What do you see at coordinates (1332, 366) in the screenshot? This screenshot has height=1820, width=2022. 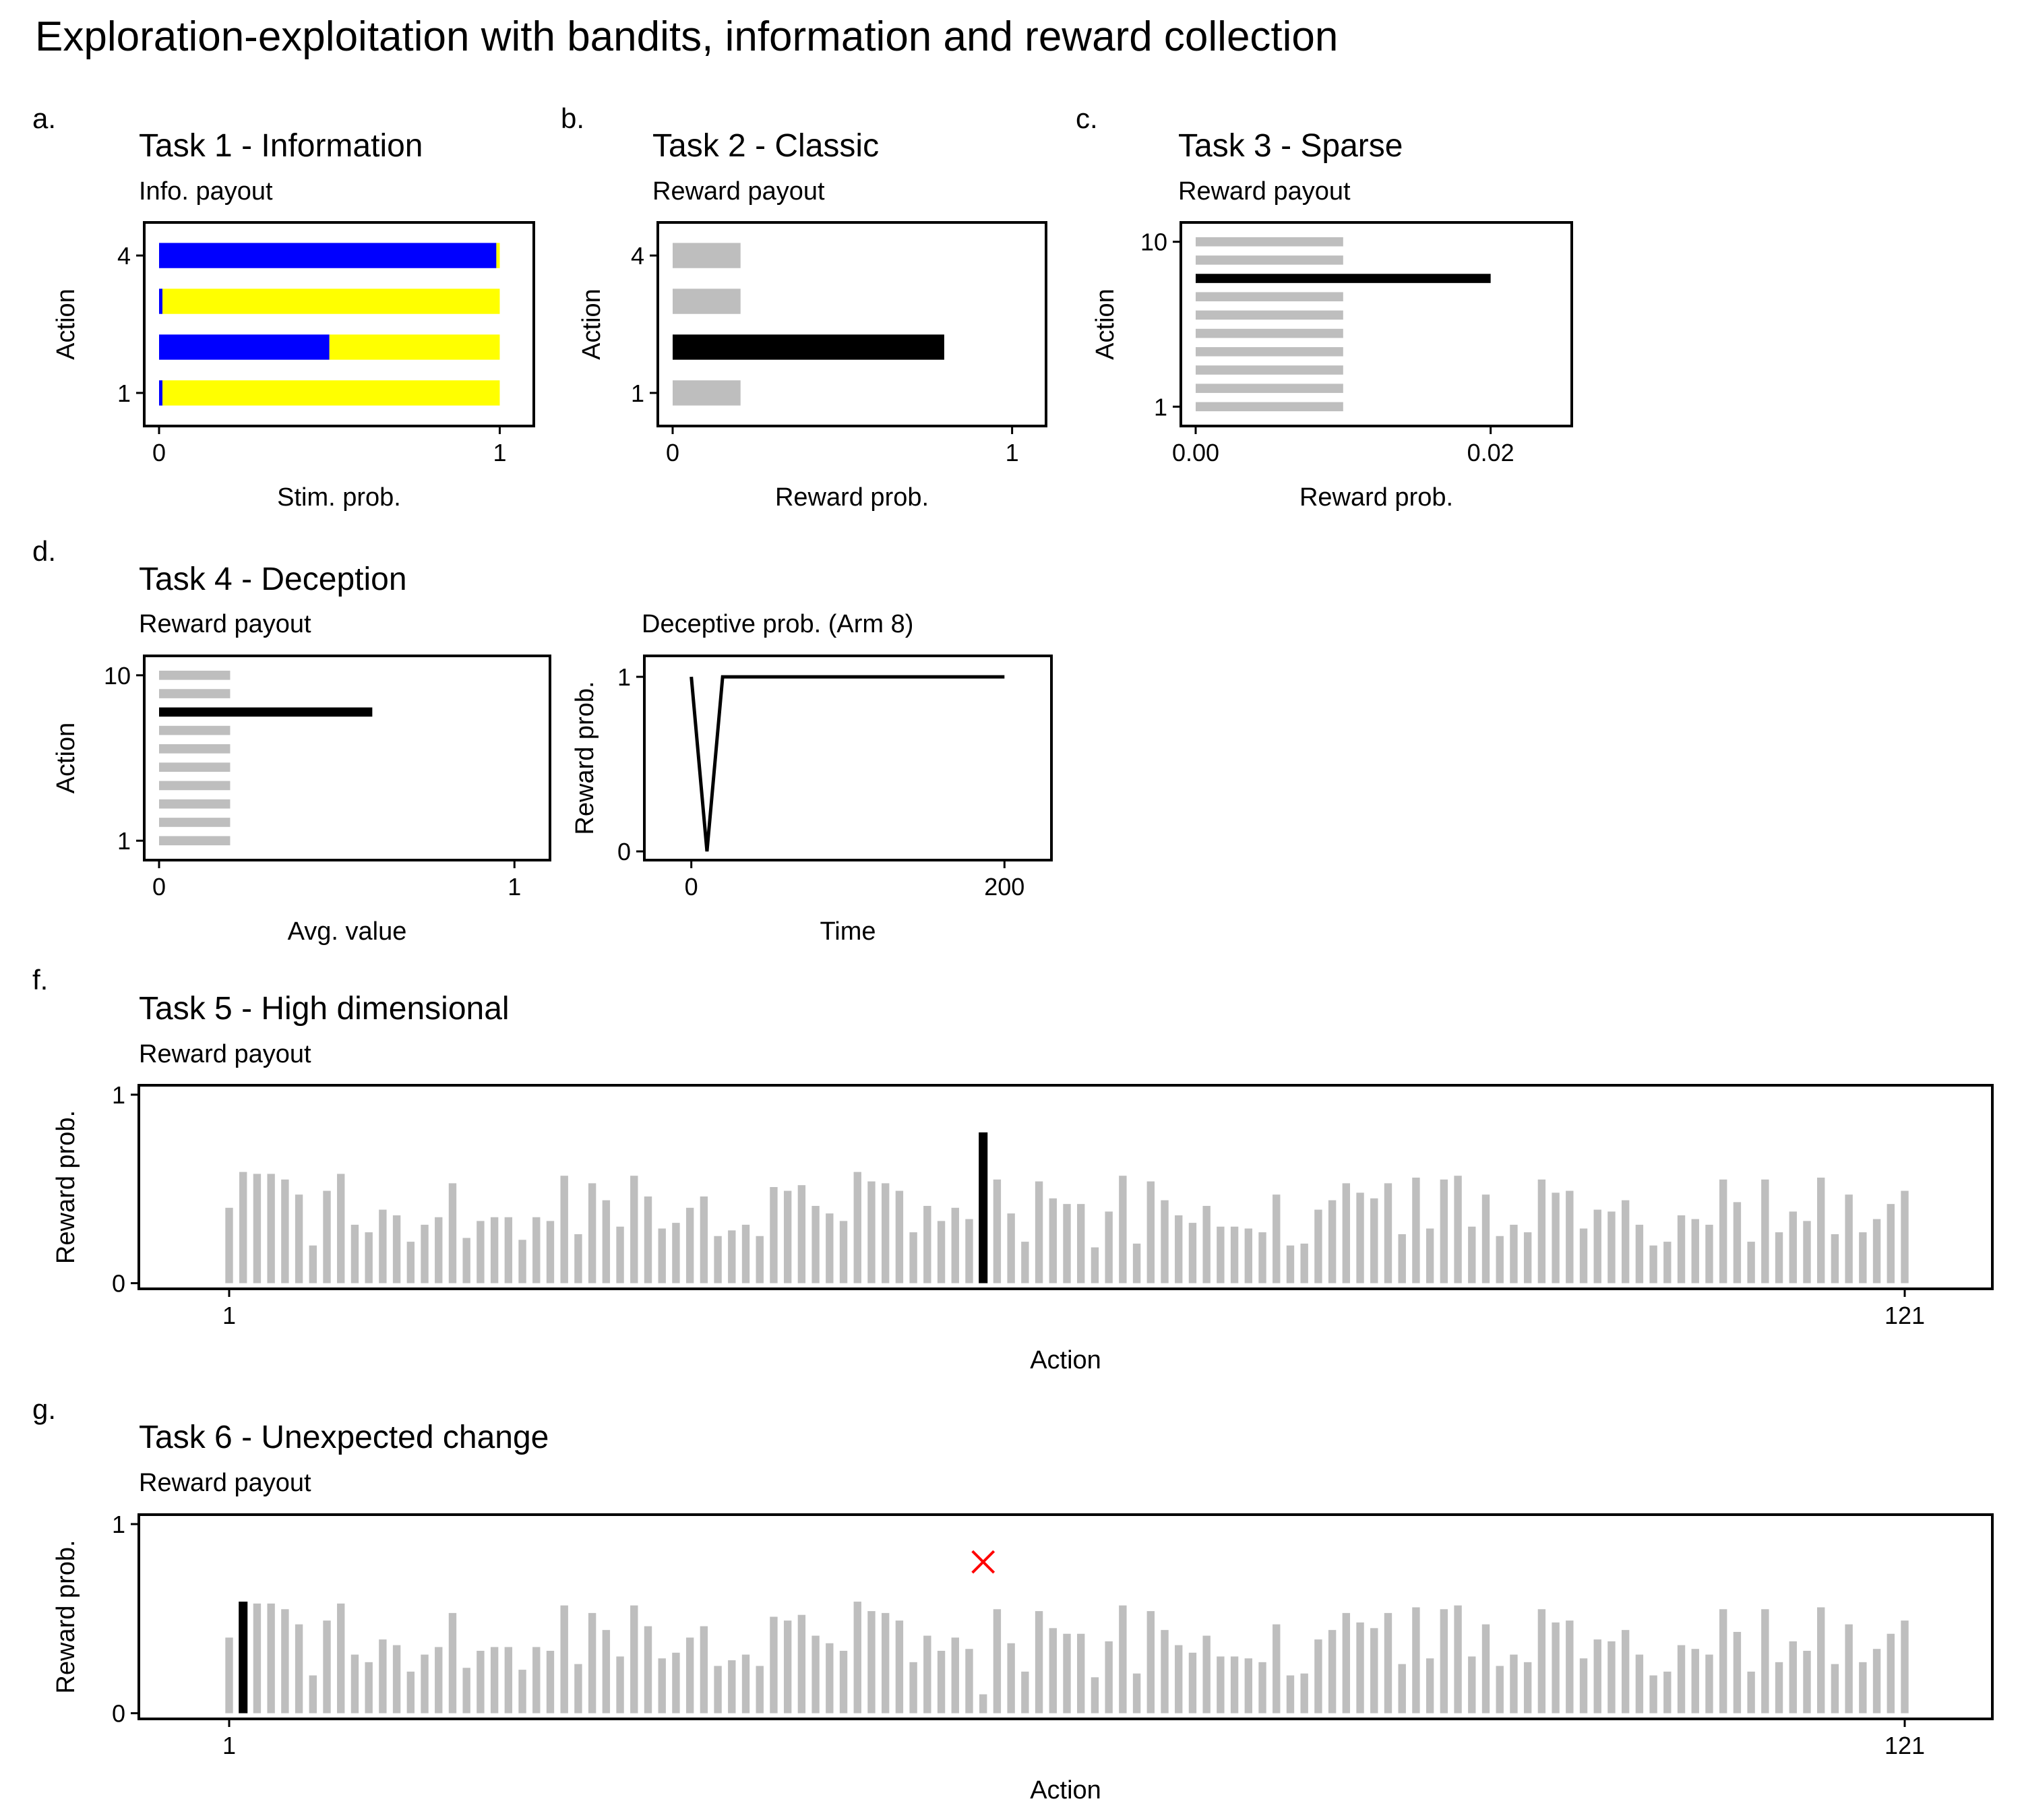 I see `plot-c: 0.00 0.02 1 10 Reward prob. Action` at bounding box center [1332, 366].